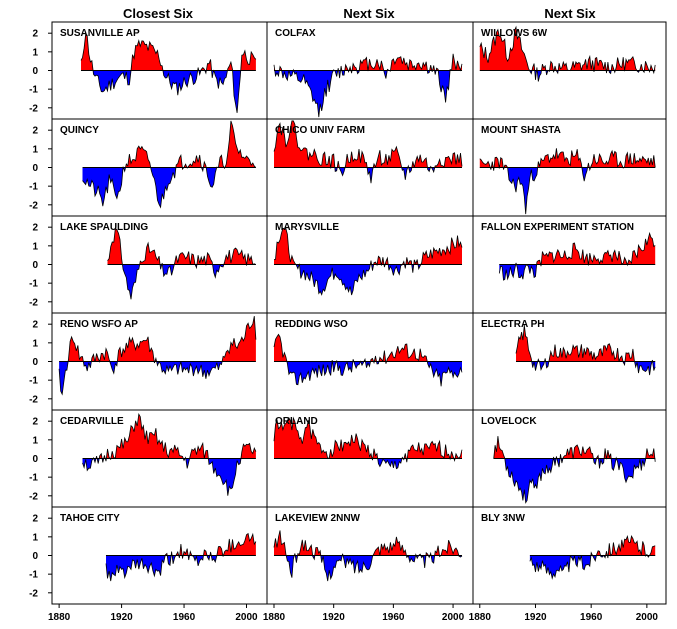 Image resolution: width=677 pixels, height=629 pixels. What do you see at coordinates (320, 130) in the screenshot?
I see `station-label: CHICO UNIV FARM` at bounding box center [320, 130].